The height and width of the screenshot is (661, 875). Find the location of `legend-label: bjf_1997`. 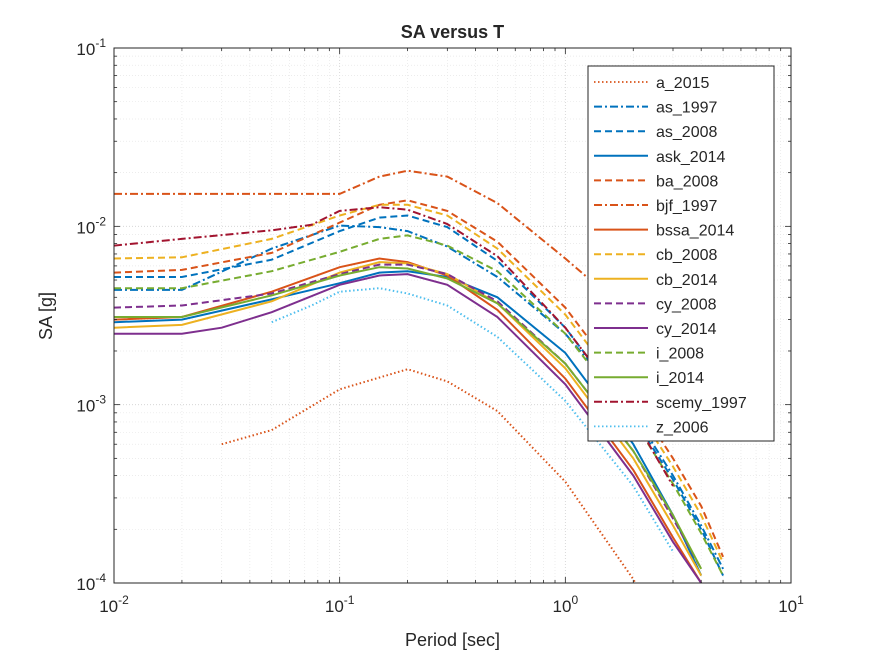

legend-label: bjf_1997 is located at coordinates (686, 206).